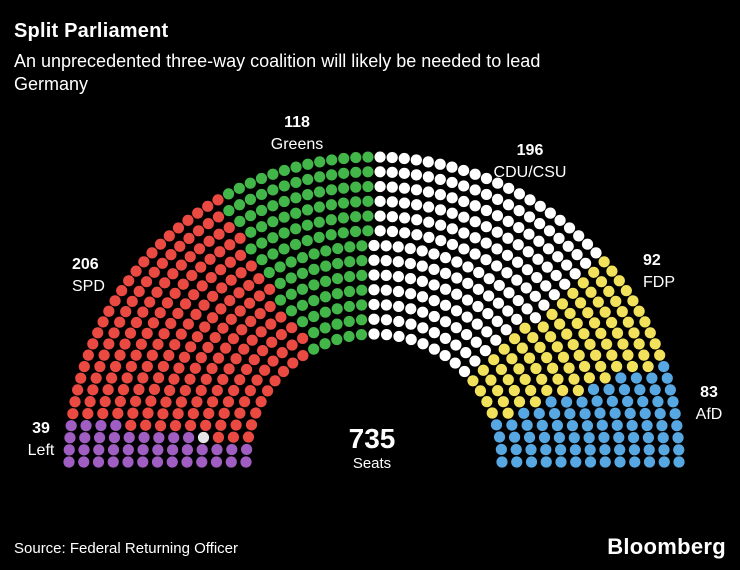 Image resolution: width=740 pixels, height=570 pixels. Describe the element at coordinates (652, 260) in the screenshot. I see `fdp-seat-count: 92` at that location.